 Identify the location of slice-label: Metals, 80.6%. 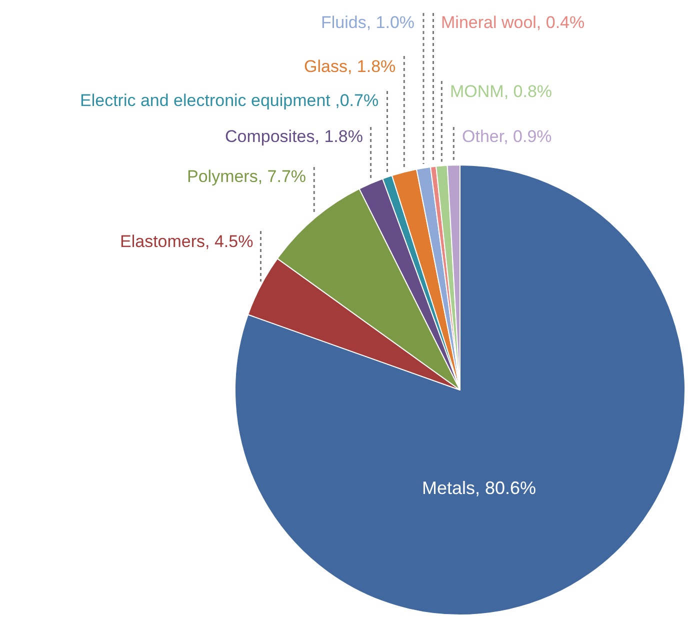
(479, 488).